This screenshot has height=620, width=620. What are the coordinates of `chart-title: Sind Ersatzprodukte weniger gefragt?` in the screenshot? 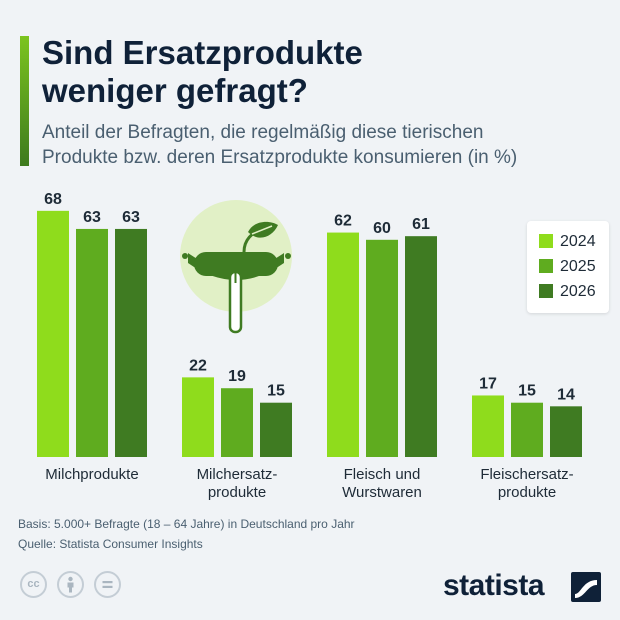 It's located at (322, 72).